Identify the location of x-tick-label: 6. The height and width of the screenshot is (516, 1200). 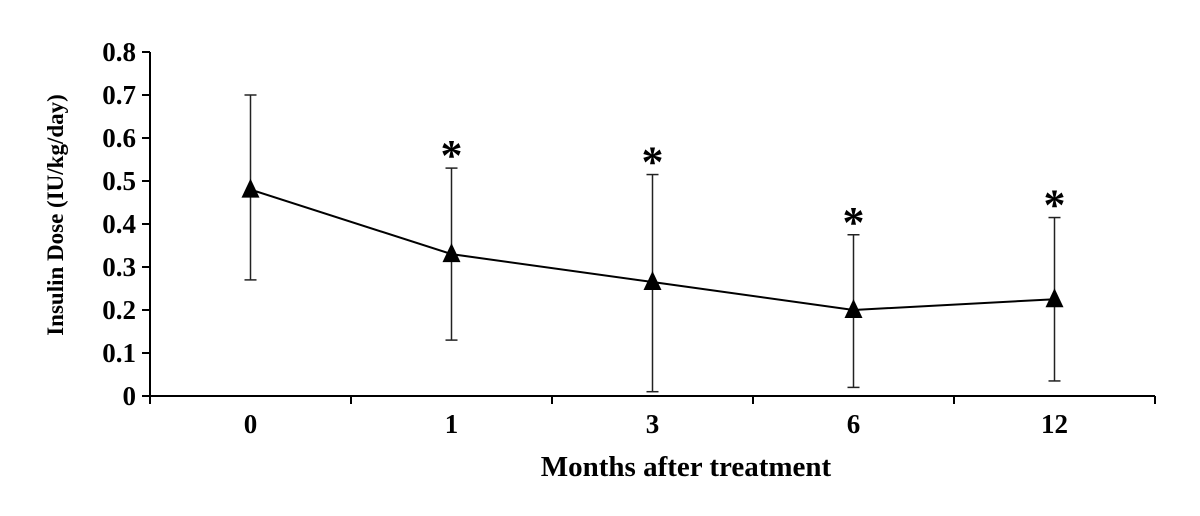
(854, 424).